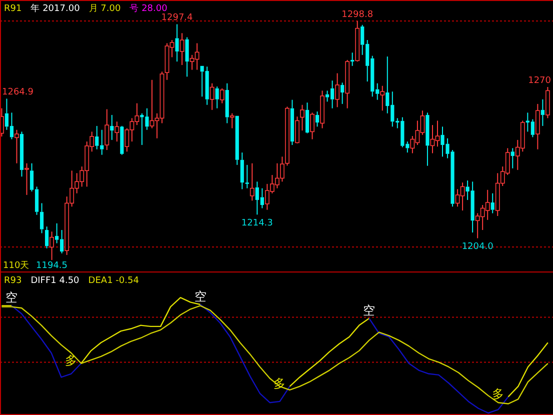  Describe the element at coordinates (18, 93) in the screenshot. I see `annotation: 1264.9` at that location.